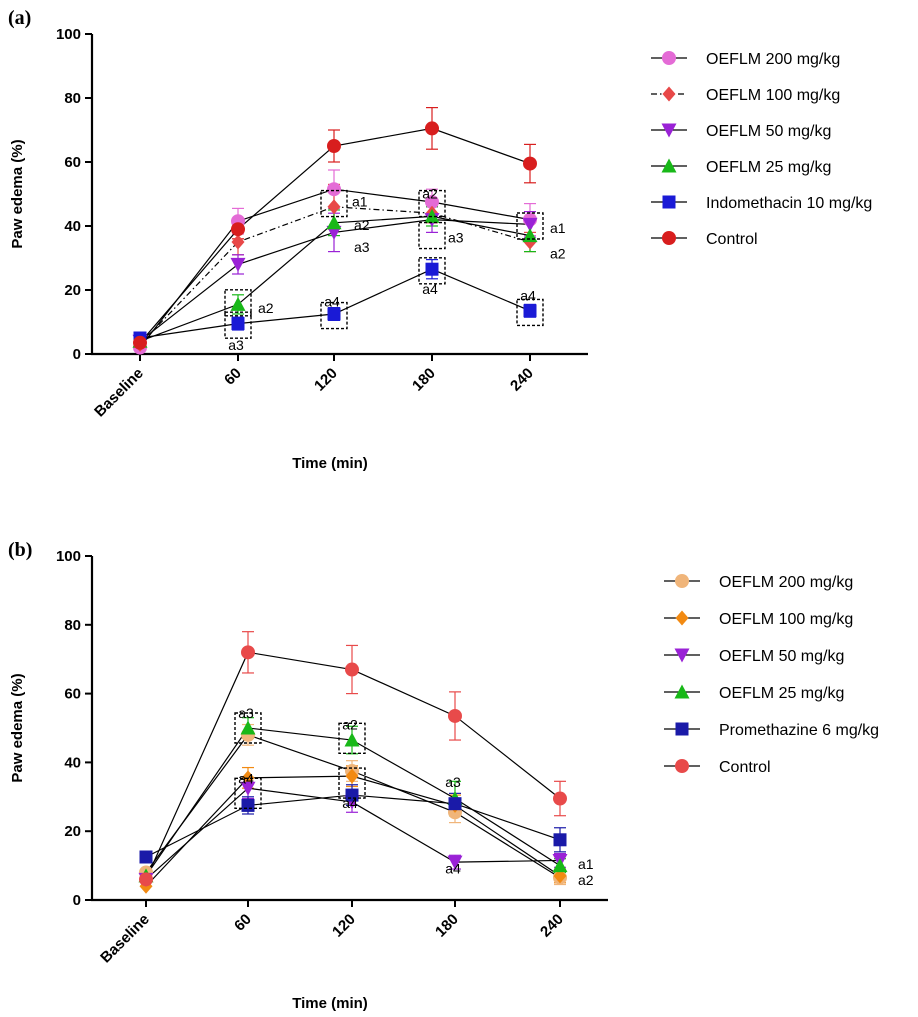 Image resolution: width=918 pixels, height=1017 pixels. What do you see at coordinates (799, 730) in the screenshot?
I see `legend-label: Promethazine 6 mg/kg` at bounding box center [799, 730].